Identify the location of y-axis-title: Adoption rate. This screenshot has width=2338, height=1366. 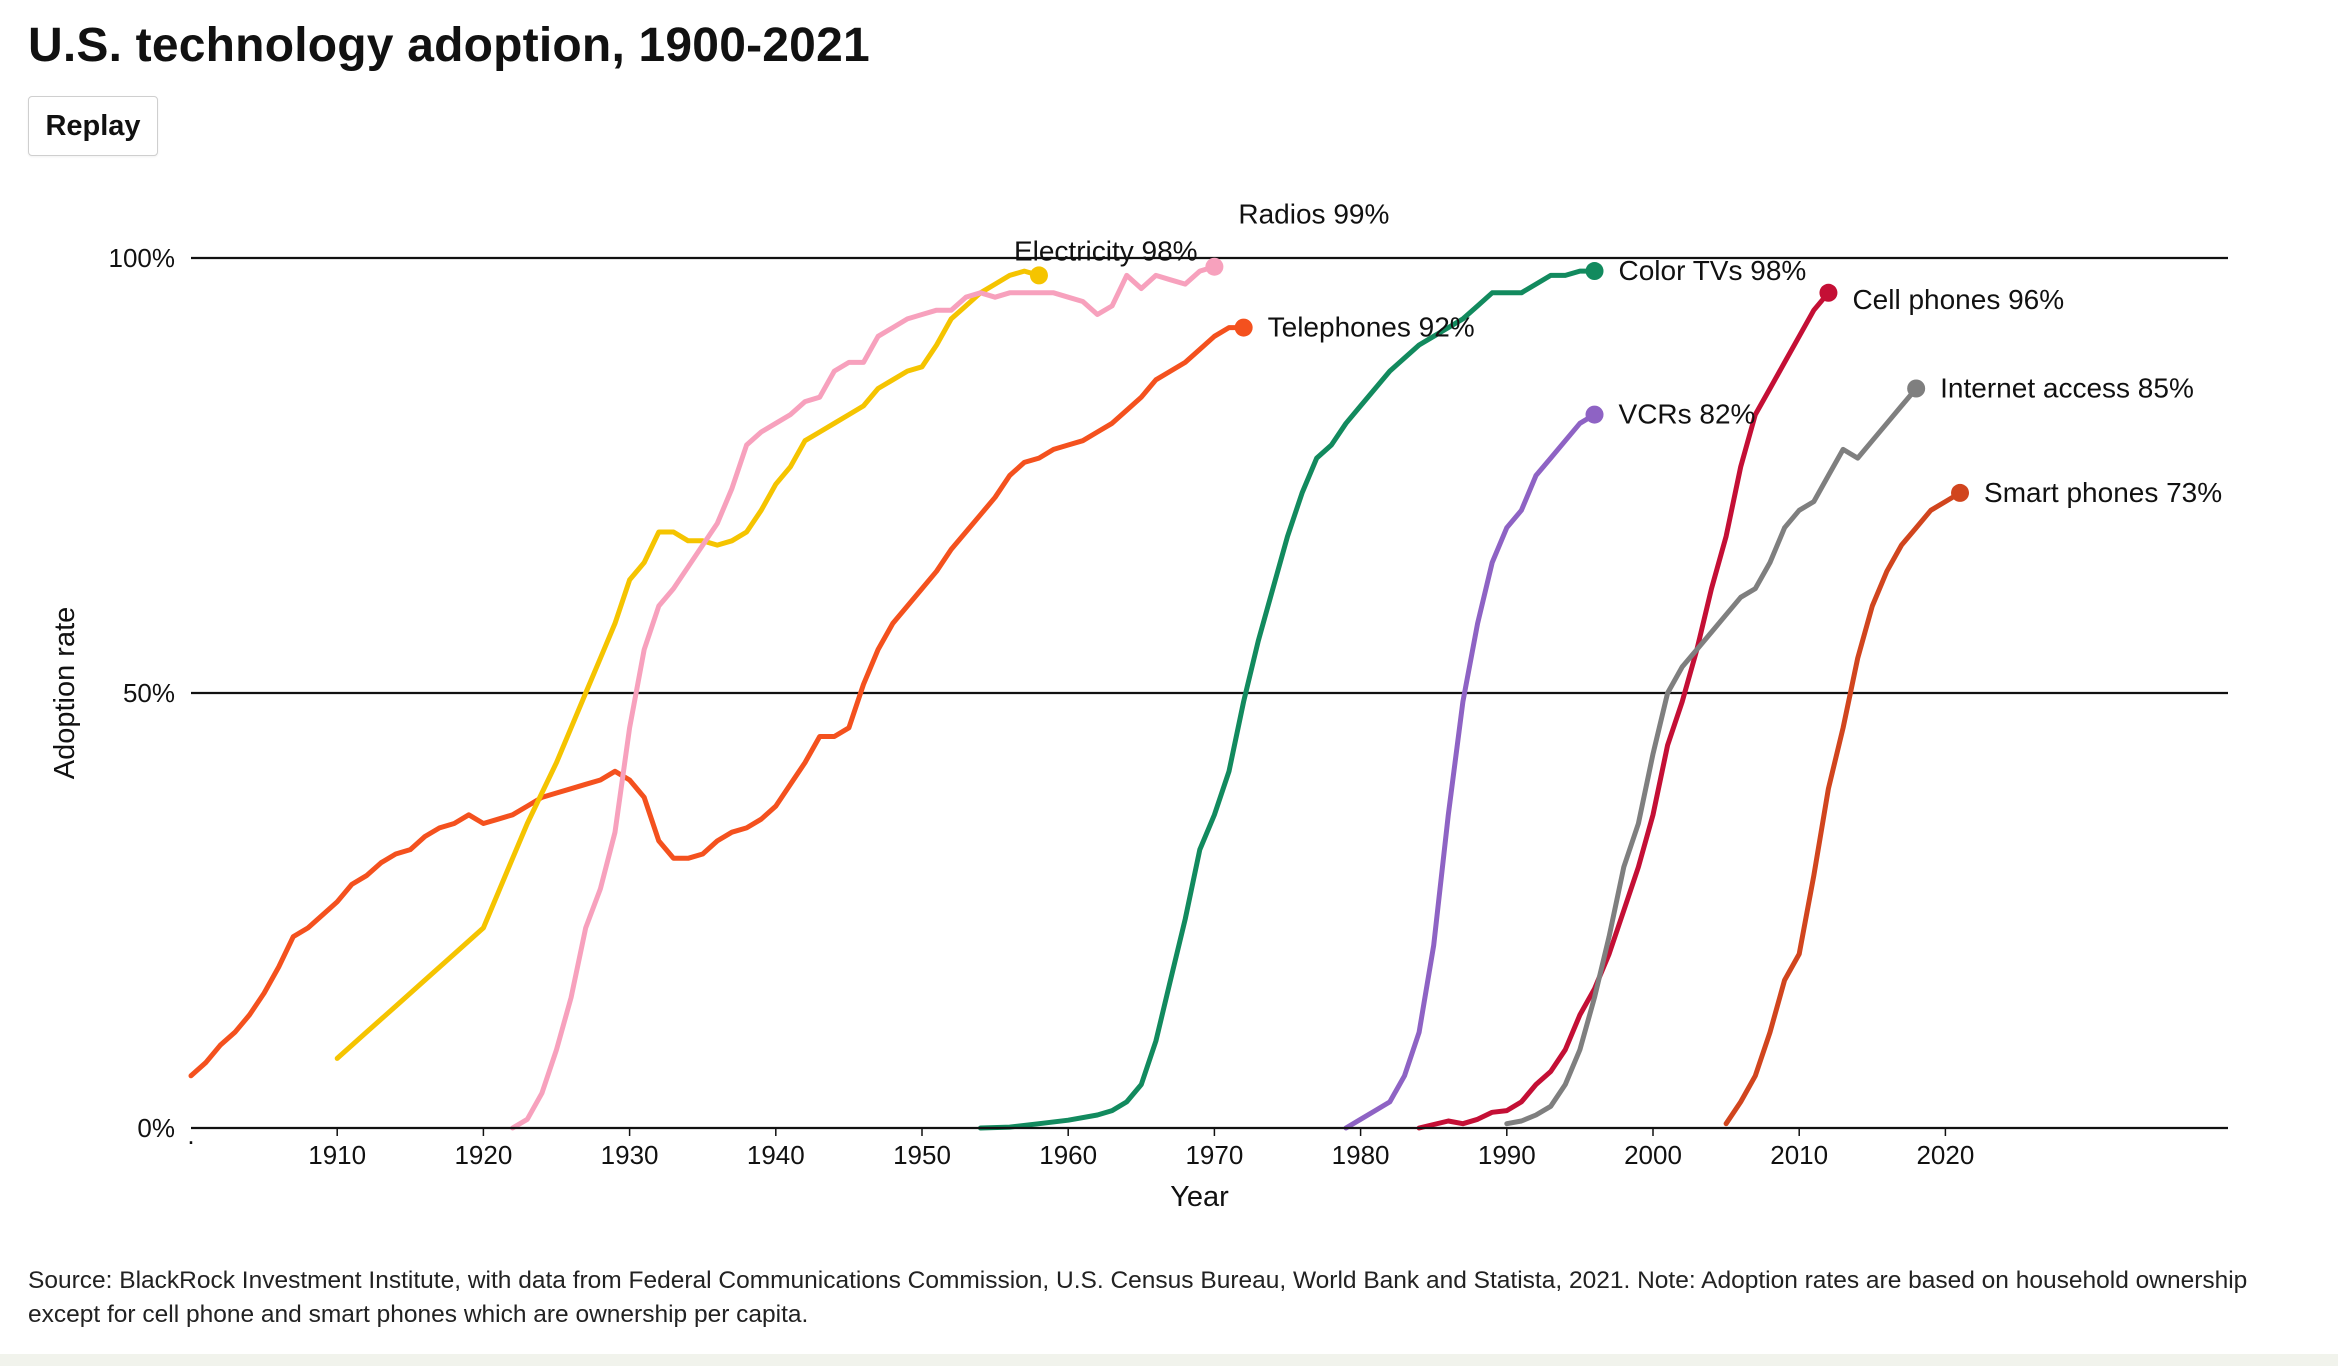
(65, 693).